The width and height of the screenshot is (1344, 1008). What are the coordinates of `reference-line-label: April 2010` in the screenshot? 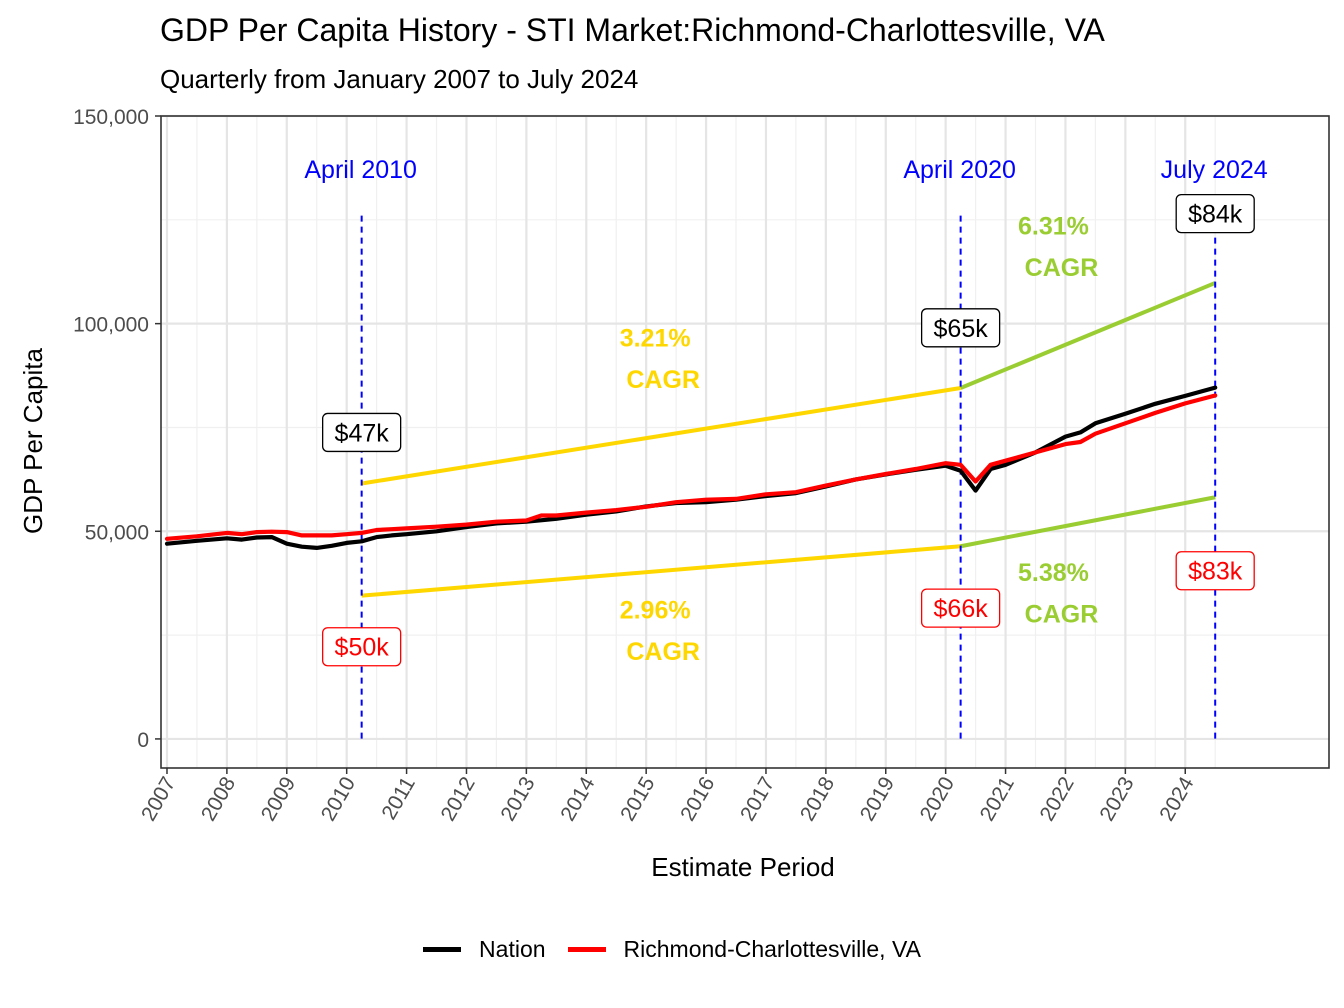 It's located at (360, 170).